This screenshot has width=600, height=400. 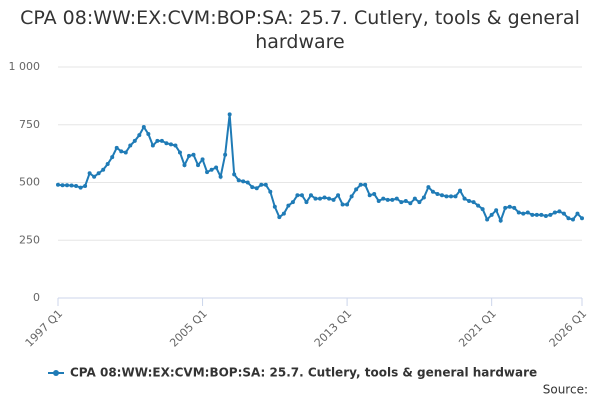 What do you see at coordinates (333, 328) in the screenshot?
I see `x-tick-label: 2013 Q1` at bounding box center [333, 328].